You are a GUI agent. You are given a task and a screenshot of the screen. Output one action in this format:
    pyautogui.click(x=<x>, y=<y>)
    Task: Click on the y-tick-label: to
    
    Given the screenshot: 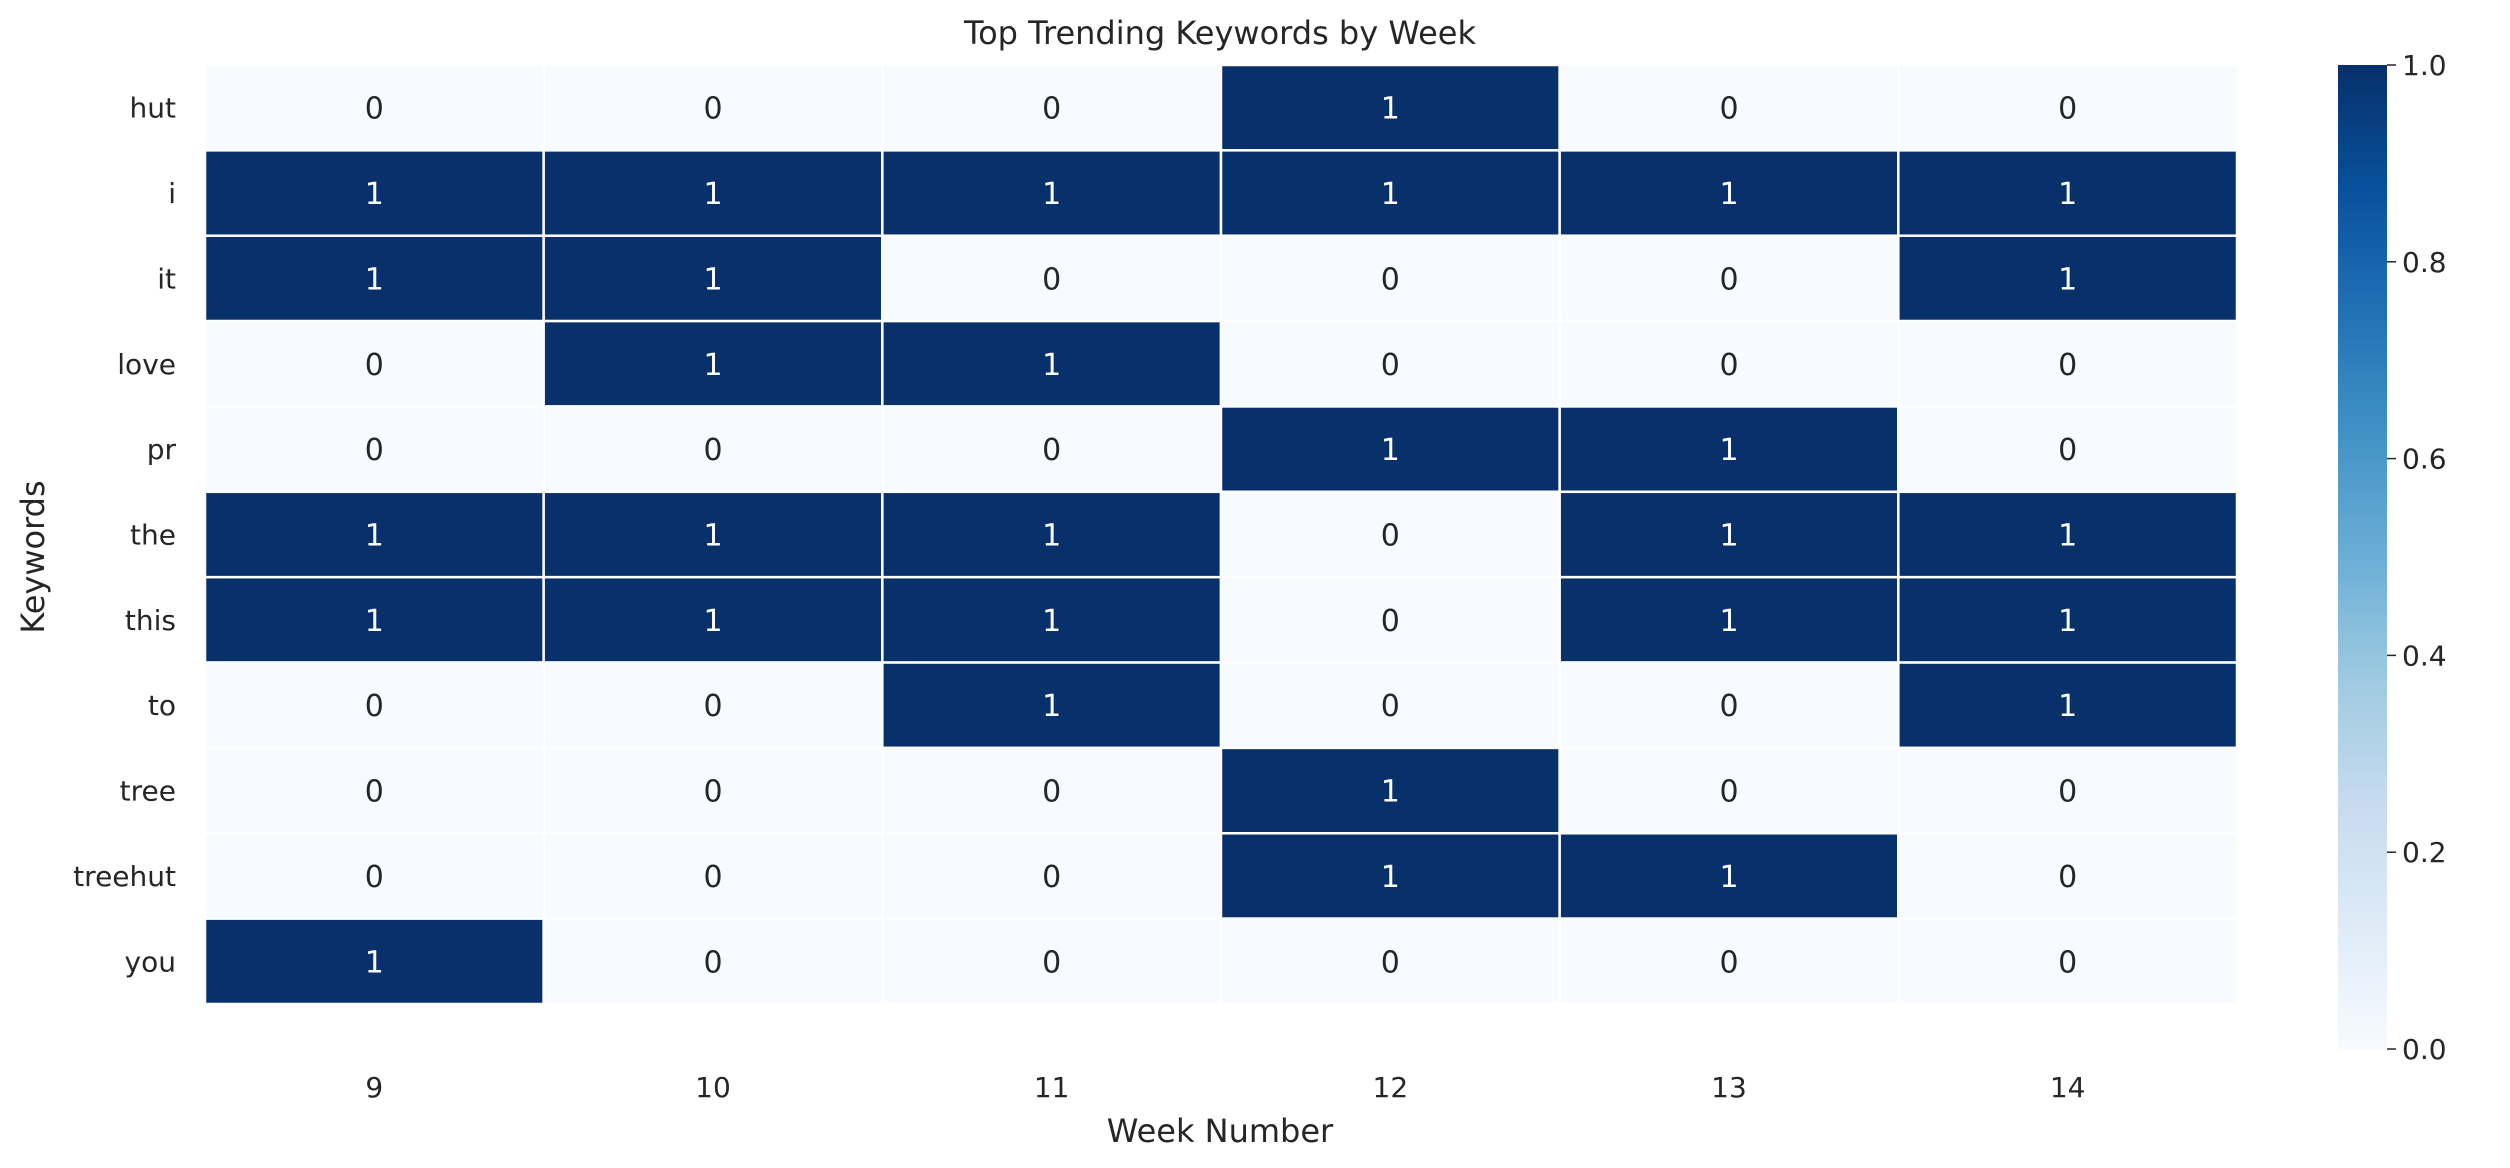 What is the action you would take?
    pyautogui.click(x=162, y=705)
    